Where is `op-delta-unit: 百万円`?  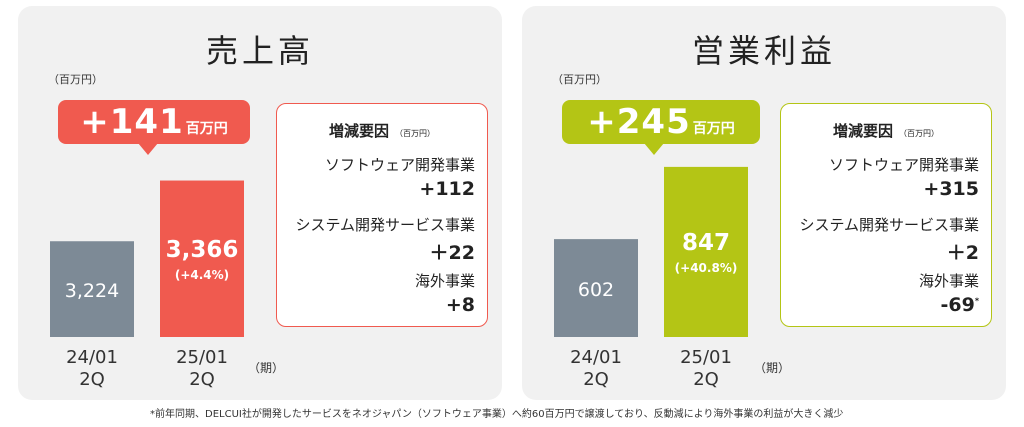 op-delta-unit: 百万円 is located at coordinates (713, 129).